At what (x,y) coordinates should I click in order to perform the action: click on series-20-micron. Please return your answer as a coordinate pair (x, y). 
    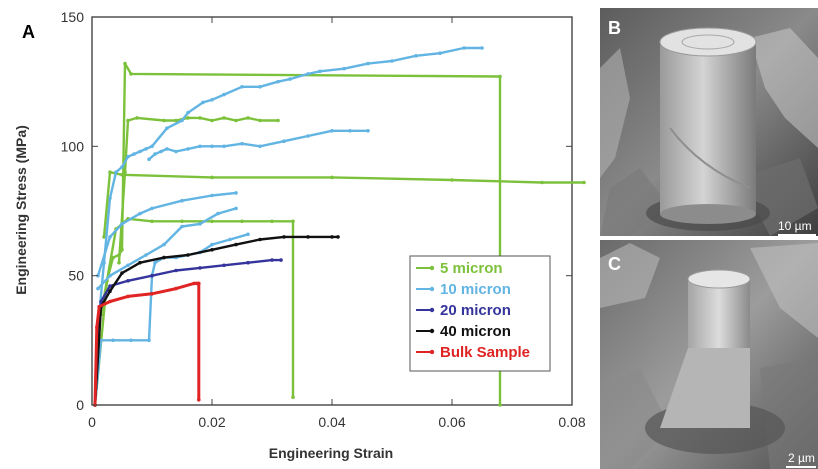
    Looking at the image, I should click on (188, 332).